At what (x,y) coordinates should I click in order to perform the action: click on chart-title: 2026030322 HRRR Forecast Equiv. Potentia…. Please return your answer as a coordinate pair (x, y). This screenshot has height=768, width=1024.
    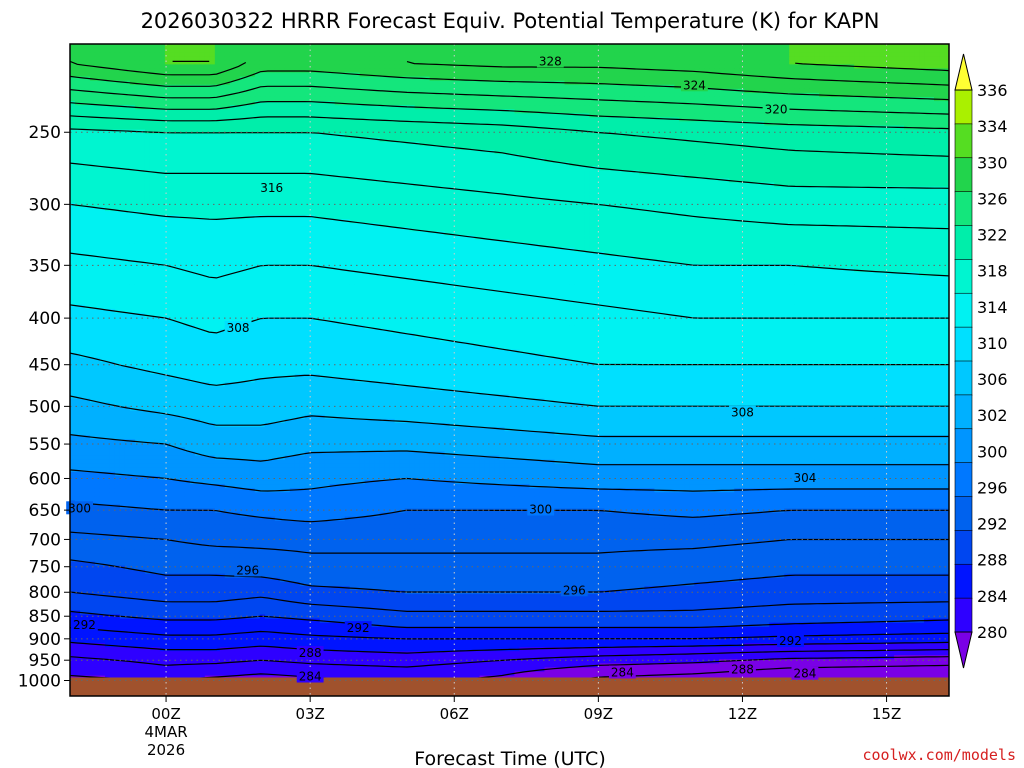
    Looking at the image, I should click on (510, 21).